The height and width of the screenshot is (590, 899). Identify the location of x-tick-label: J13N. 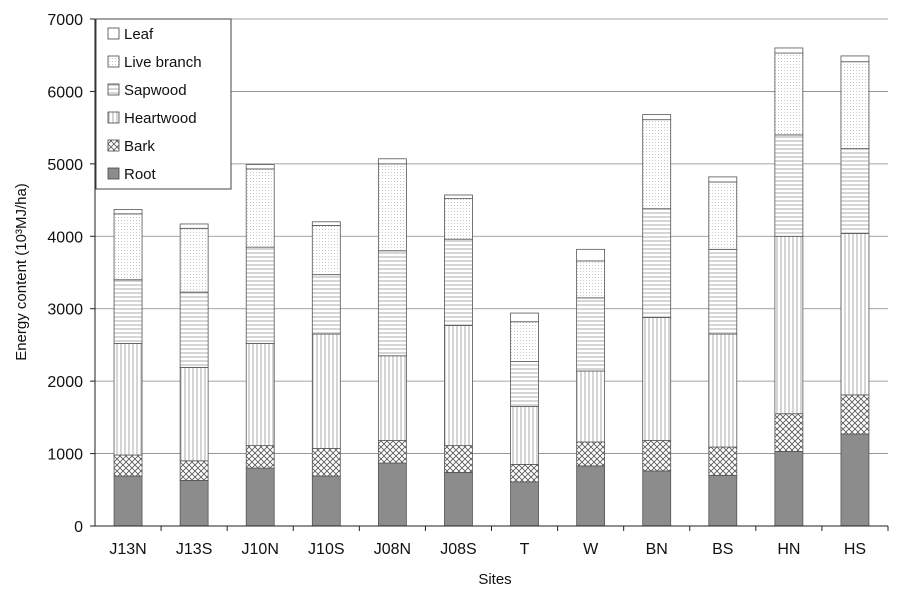
(127, 549).